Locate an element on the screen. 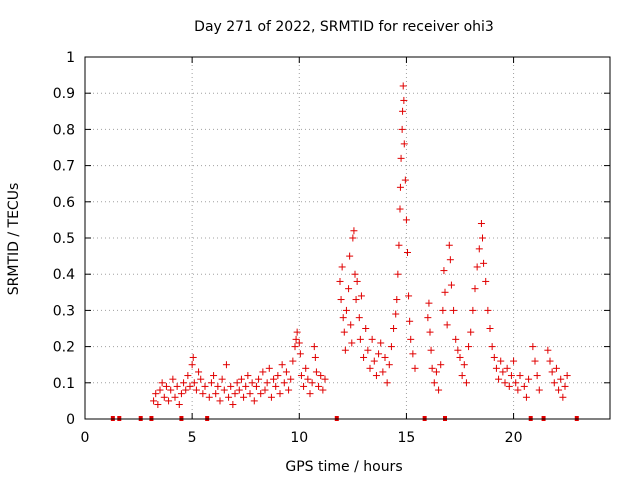  y-tick-label: 0.3 is located at coordinates (64, 311).